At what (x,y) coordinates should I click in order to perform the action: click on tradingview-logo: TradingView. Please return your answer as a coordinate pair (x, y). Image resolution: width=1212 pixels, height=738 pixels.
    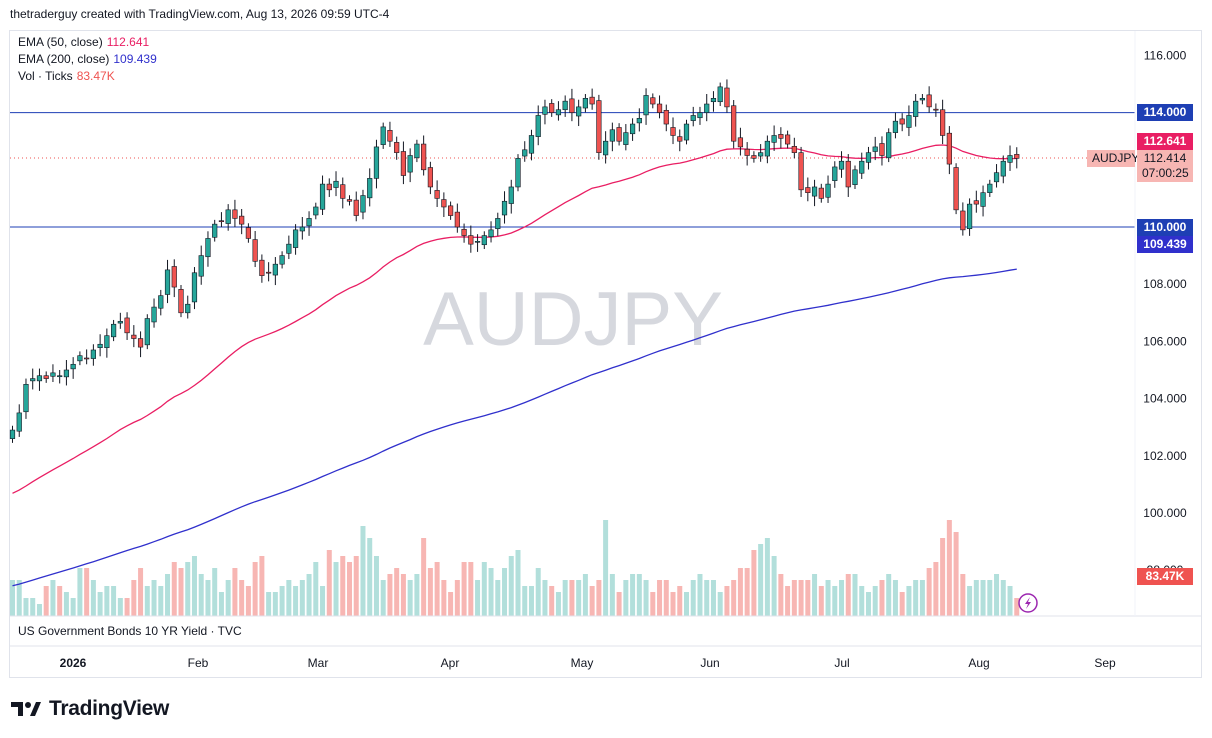
    Looking at the image, I should click on (90, 709).